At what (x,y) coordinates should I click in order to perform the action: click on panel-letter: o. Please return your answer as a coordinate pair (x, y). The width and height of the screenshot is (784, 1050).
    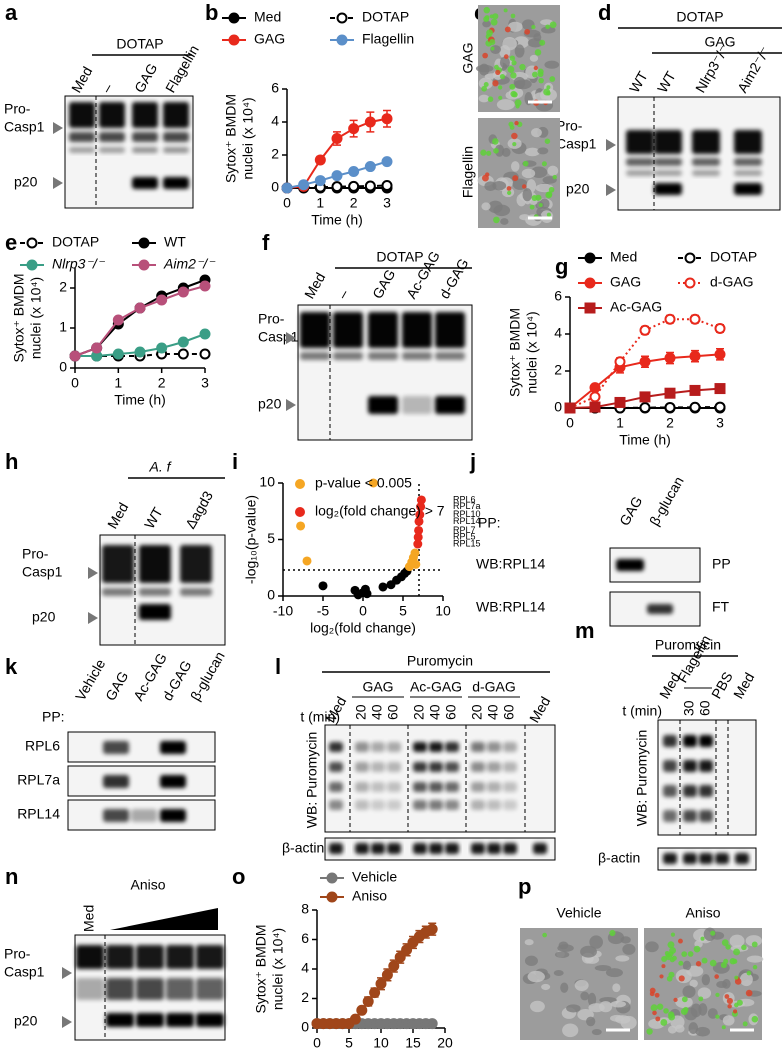
    Looking at the image, I should click on (238, 876).